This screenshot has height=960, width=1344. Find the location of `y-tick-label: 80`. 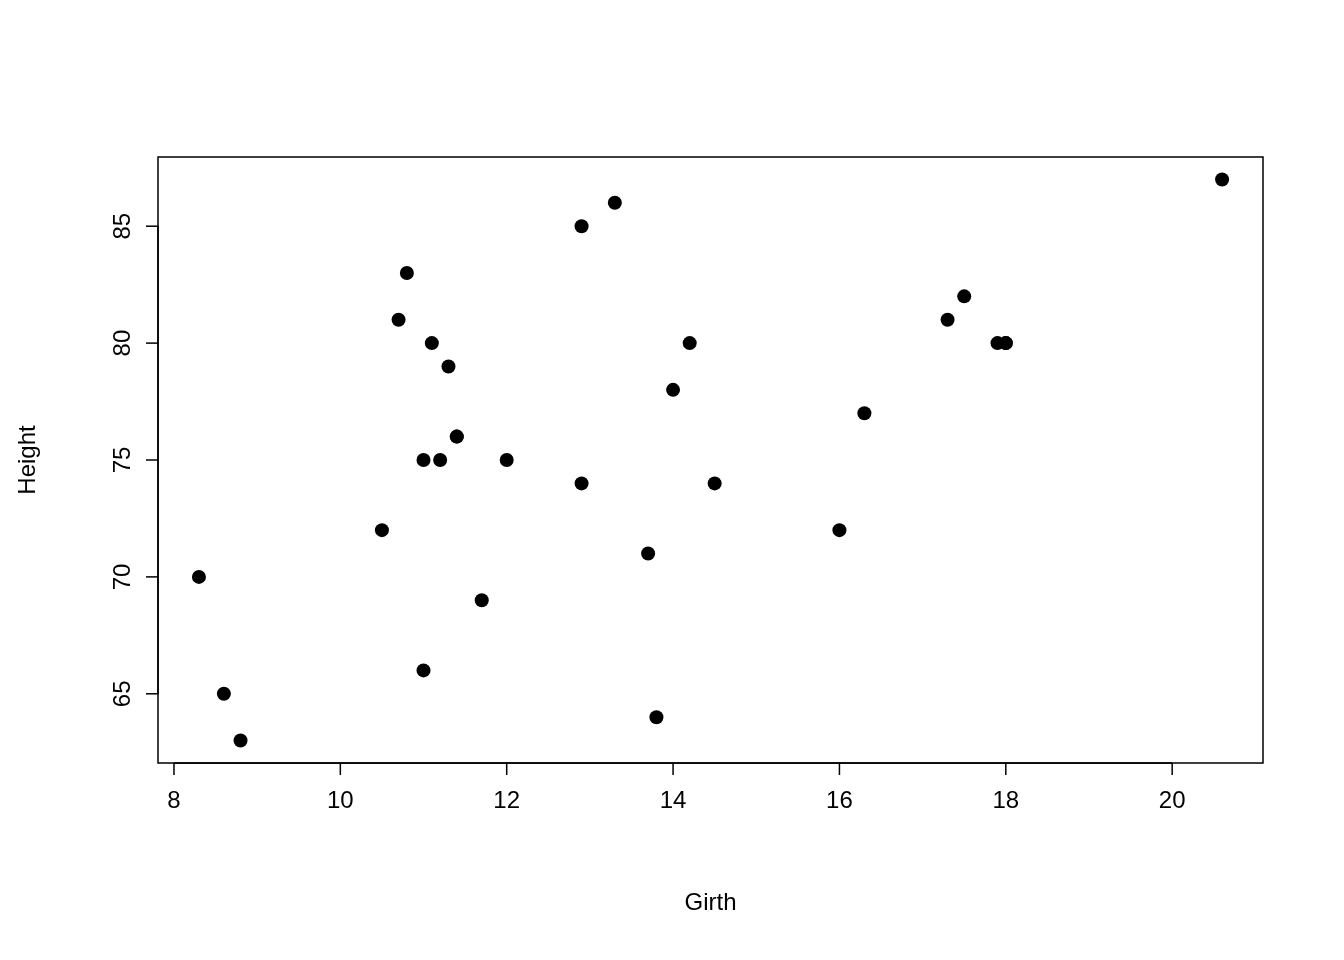

y-tick-label: 80 is located at coordinates (121, 343).